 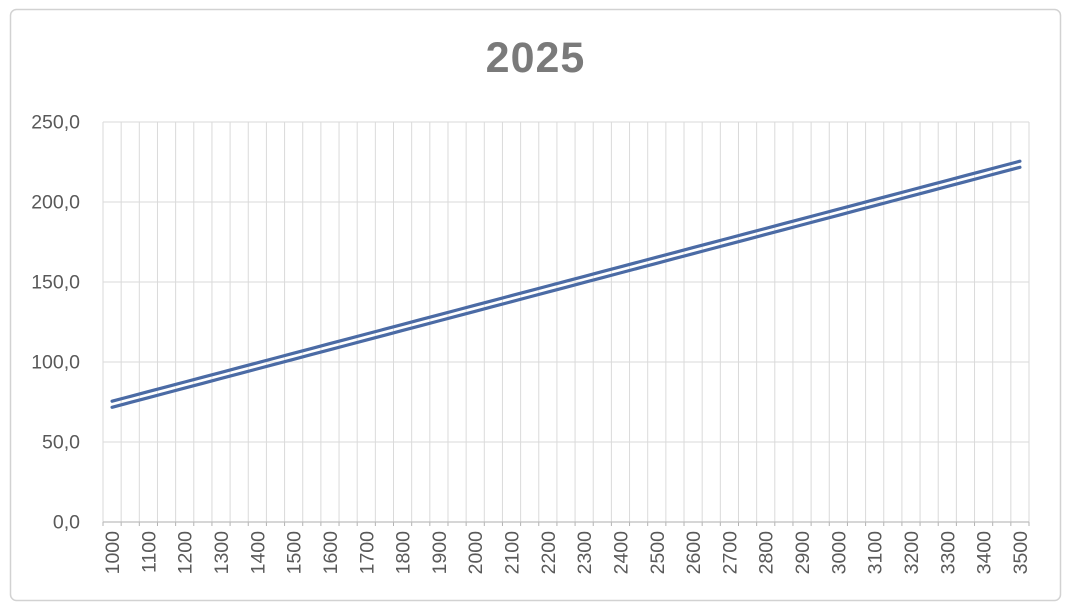 I want to click on x-axis-label: 1800, so click(x=404, y=553).